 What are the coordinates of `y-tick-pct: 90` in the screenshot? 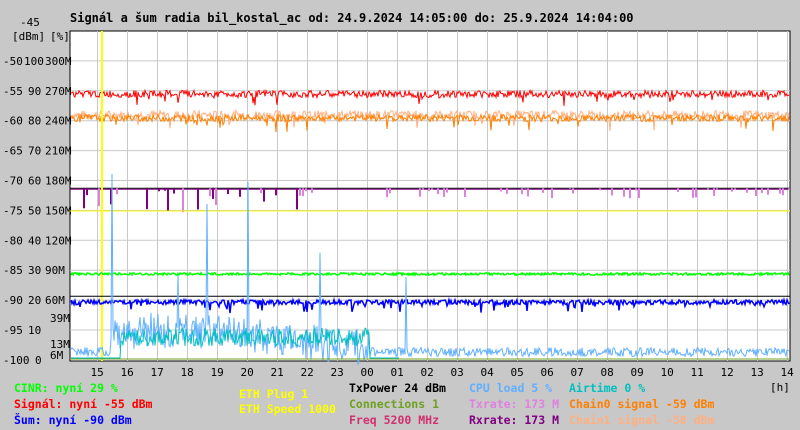 It's located at (34, 91).